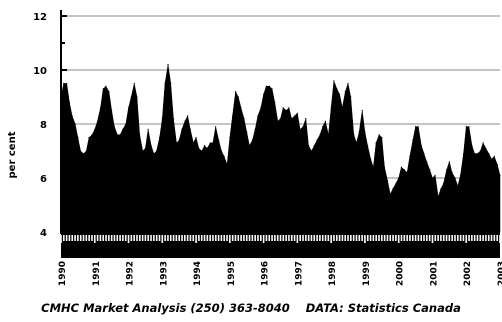 The image size is (502, 322). What do you see at coordinates (43, 125) in the screenshot?
I see `y-tick-label: 8` at bounding box center [43, 125].